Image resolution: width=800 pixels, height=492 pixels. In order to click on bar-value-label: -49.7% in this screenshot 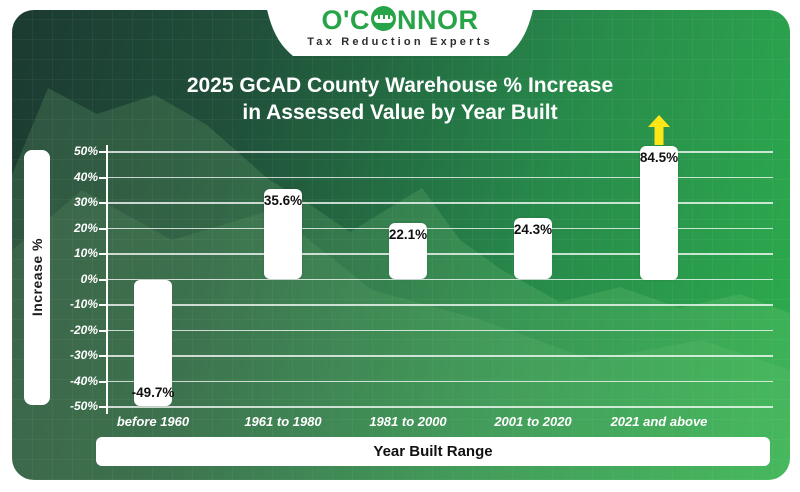, I will do `click(153, 393)`.